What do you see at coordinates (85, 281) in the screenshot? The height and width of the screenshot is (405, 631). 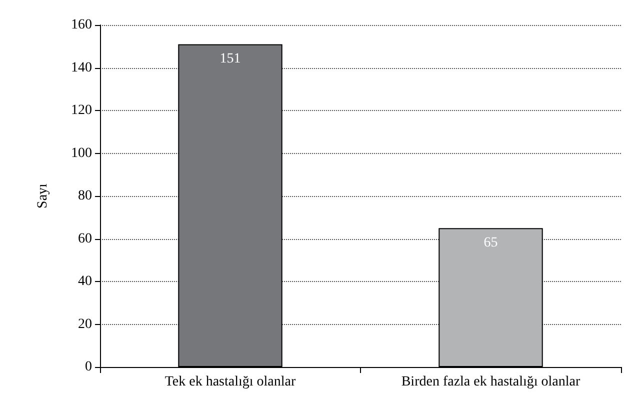 I see `y-tick-label: 40` at bounding box center [85, 281].